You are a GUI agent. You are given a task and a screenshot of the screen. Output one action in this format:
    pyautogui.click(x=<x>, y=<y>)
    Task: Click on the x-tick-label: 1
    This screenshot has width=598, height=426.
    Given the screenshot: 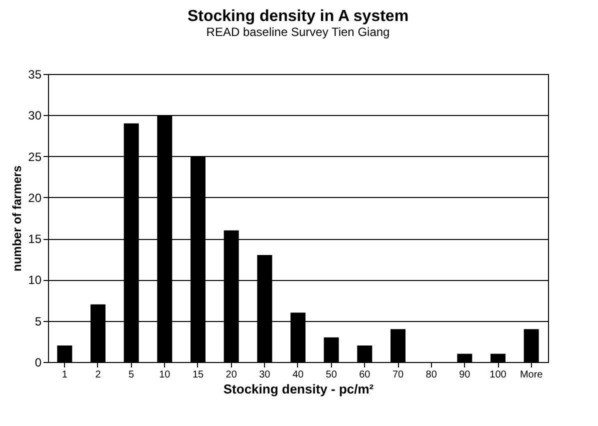 What is the action you would take?
    pyautogui.click(x=65, y=375)
    